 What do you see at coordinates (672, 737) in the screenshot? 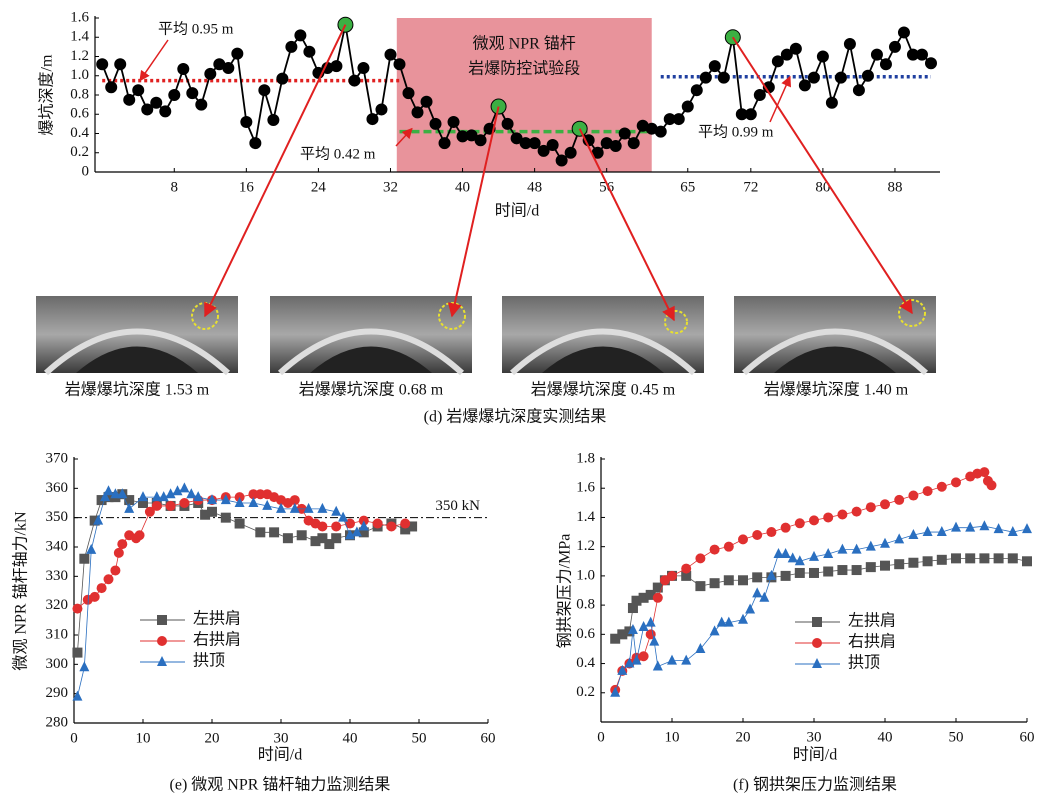
I see `x-tick-label: 10` at bounding box center [672, 737].